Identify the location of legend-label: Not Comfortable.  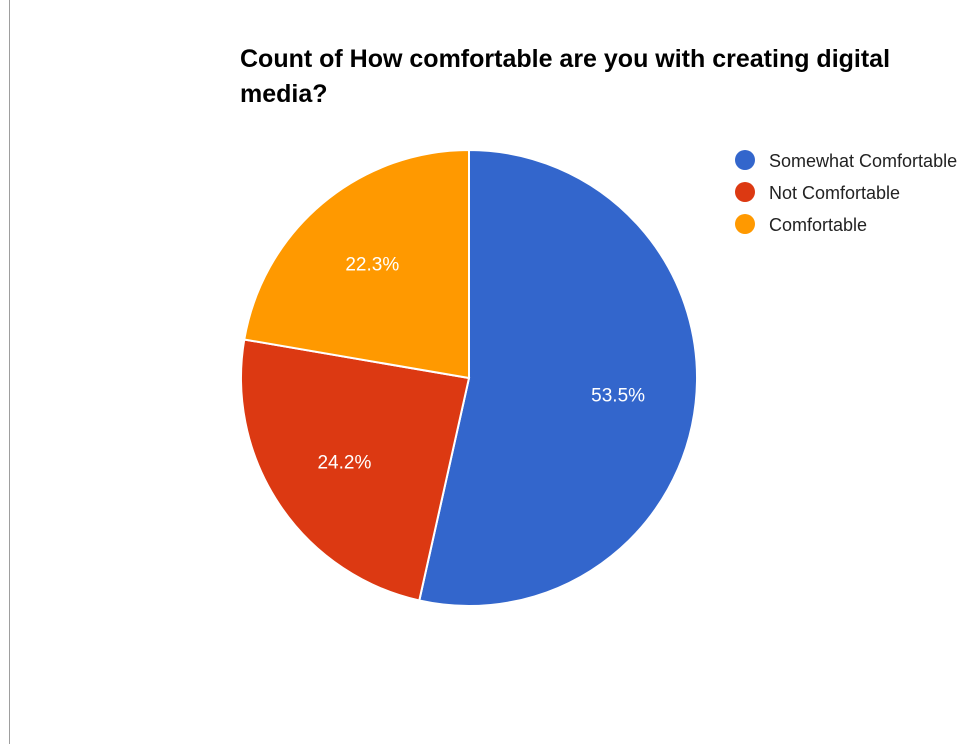
(835, 193).